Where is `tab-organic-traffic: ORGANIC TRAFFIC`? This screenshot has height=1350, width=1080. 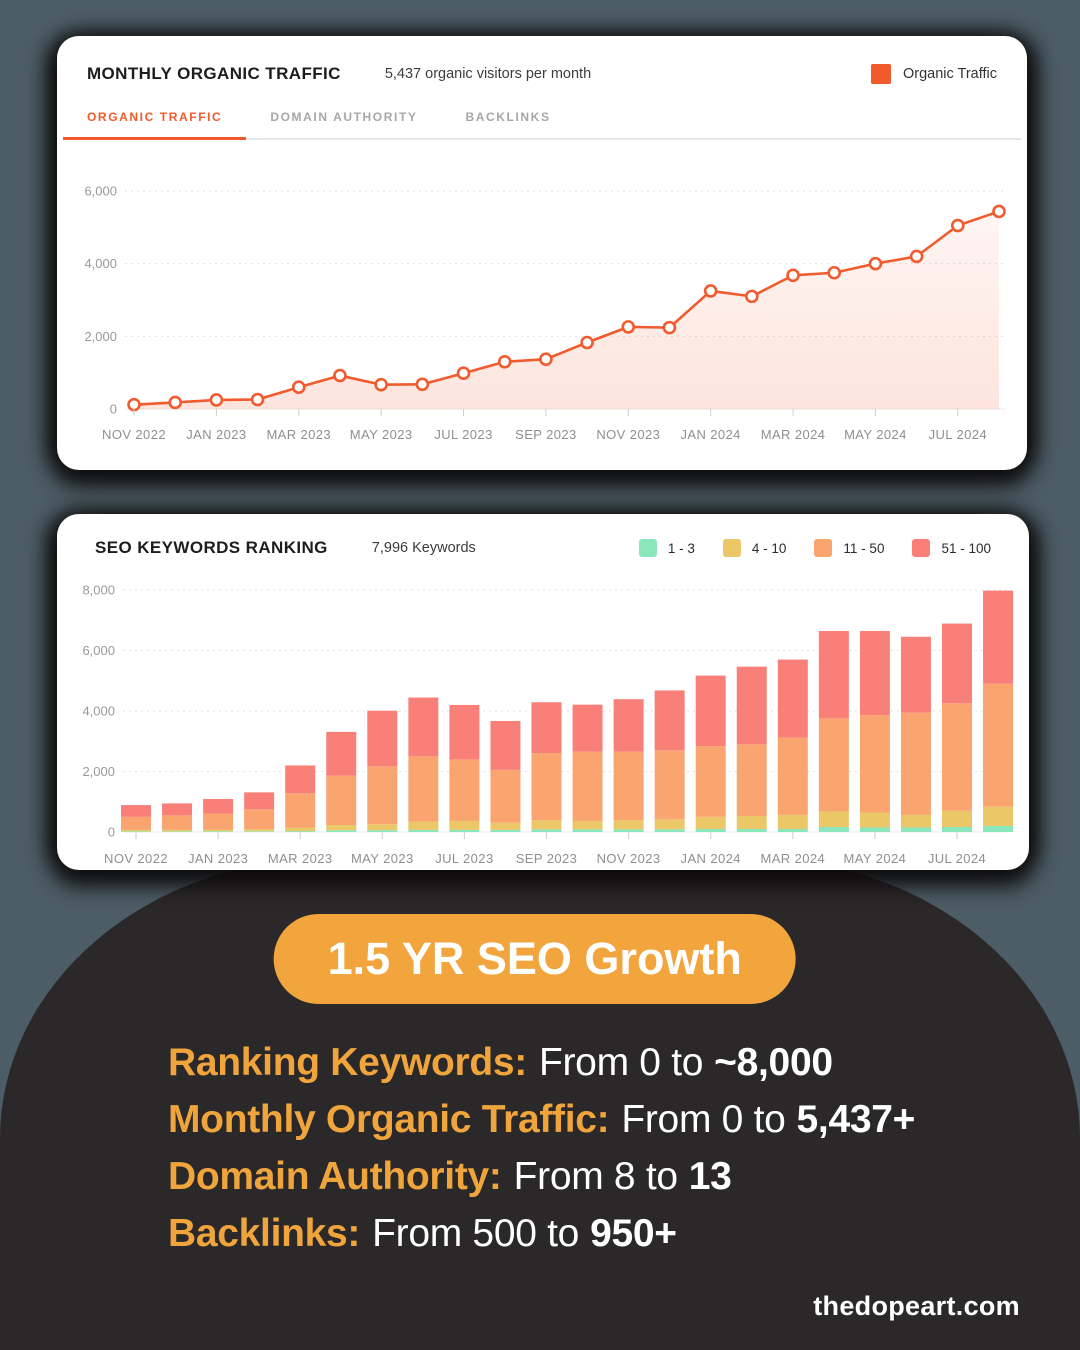 tab-organic-traffic: ORGANIC TRAFFIC is located at coordinates (155, 125).